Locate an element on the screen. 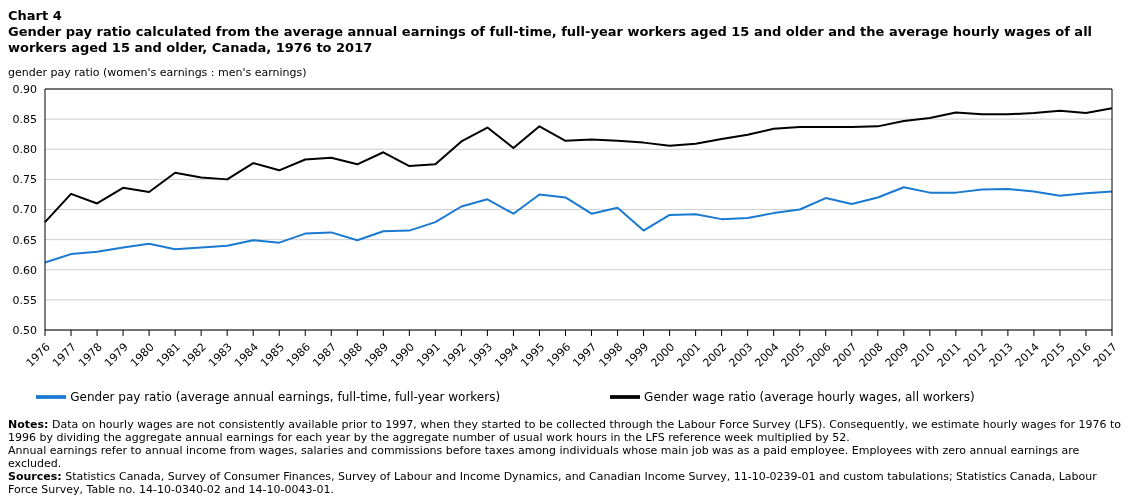  y-axis-title: gender pay ratio (women's earnings : men's earnings) is located at coordinates (158, 73).